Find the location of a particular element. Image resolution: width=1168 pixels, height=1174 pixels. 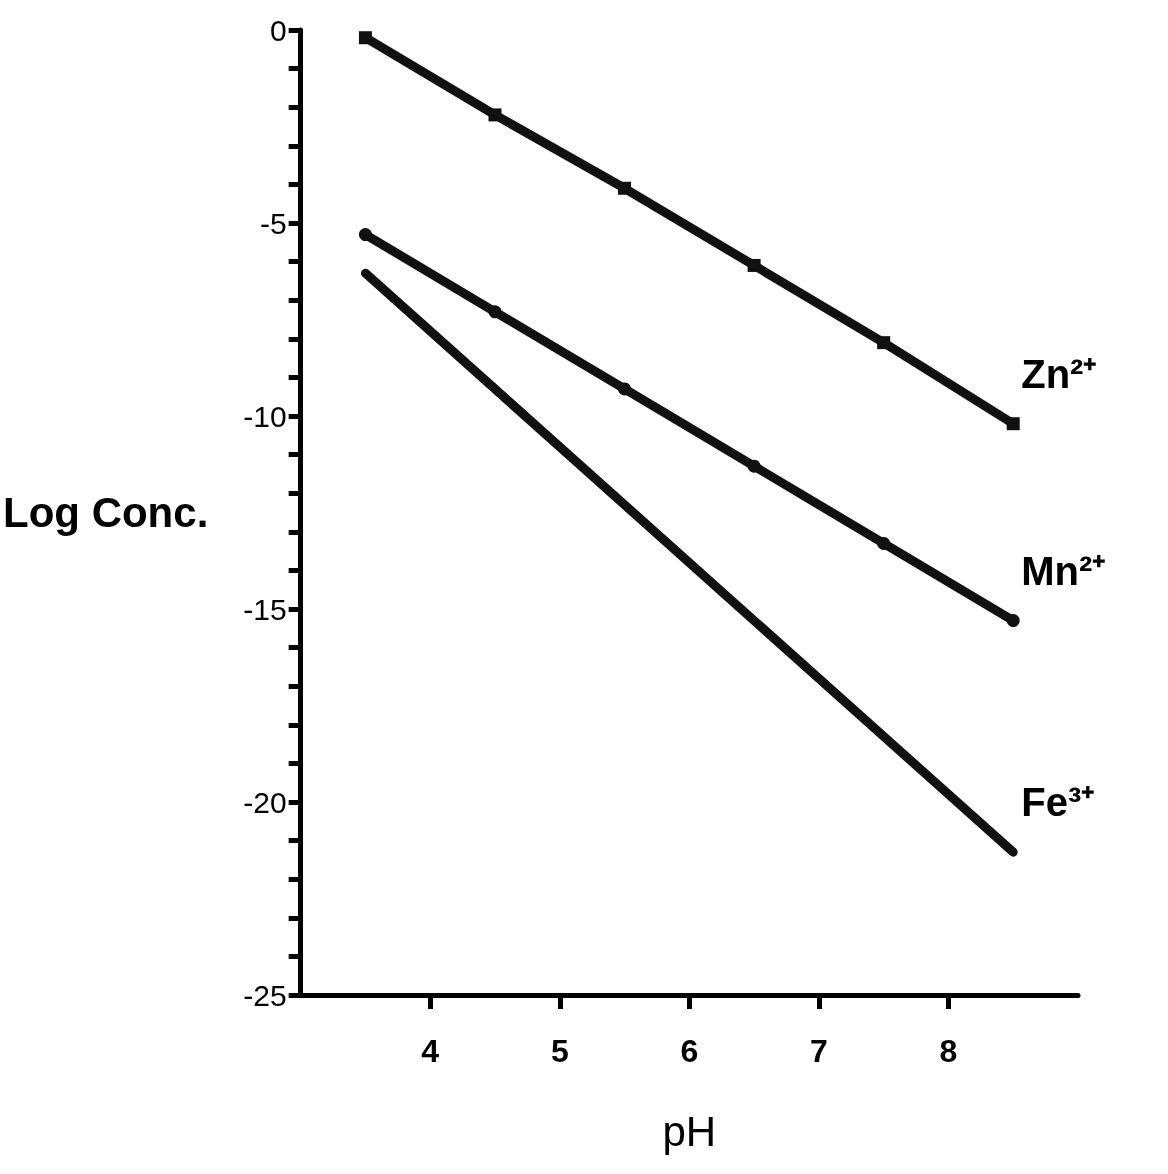

y-tick-label: 0 is located at coordinates (278, 30).